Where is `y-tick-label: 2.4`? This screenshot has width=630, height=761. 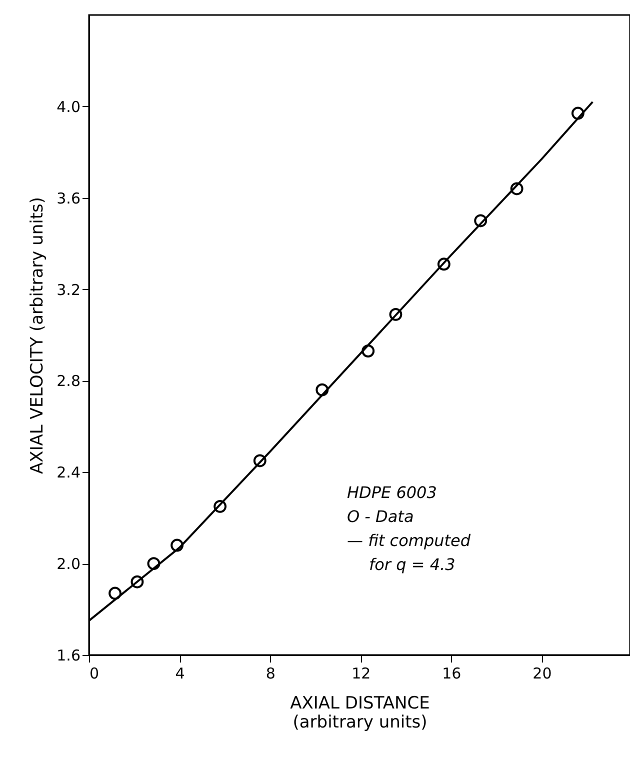
y-tick-label: 2.4 is located at coordinates (68, 473).